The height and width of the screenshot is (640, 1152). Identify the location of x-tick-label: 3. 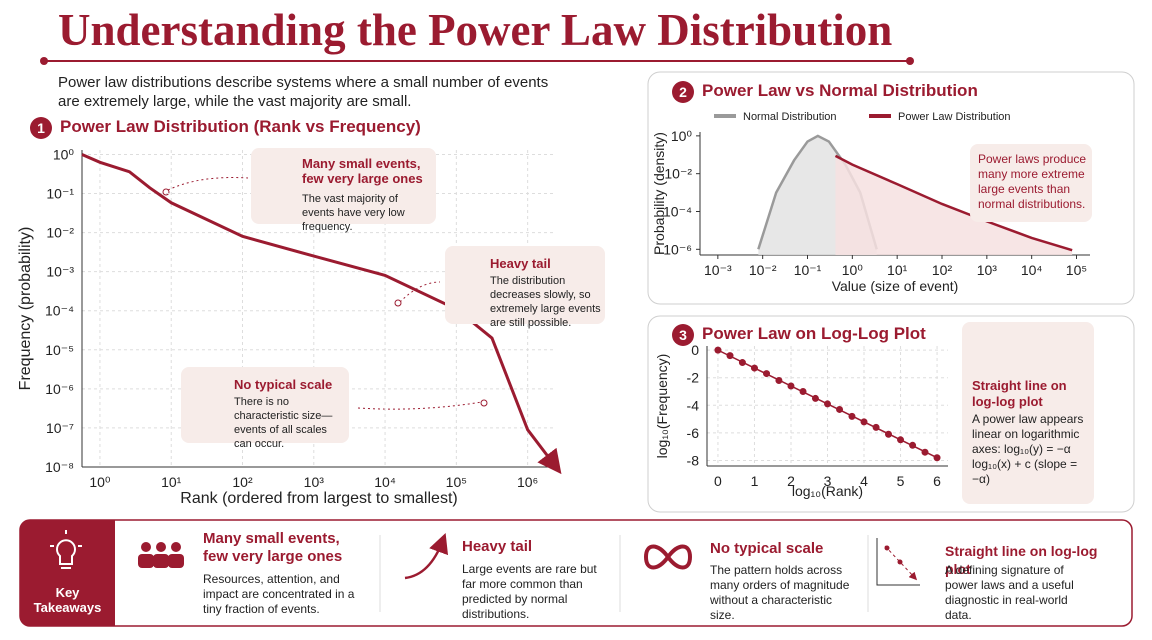
(828, 481).